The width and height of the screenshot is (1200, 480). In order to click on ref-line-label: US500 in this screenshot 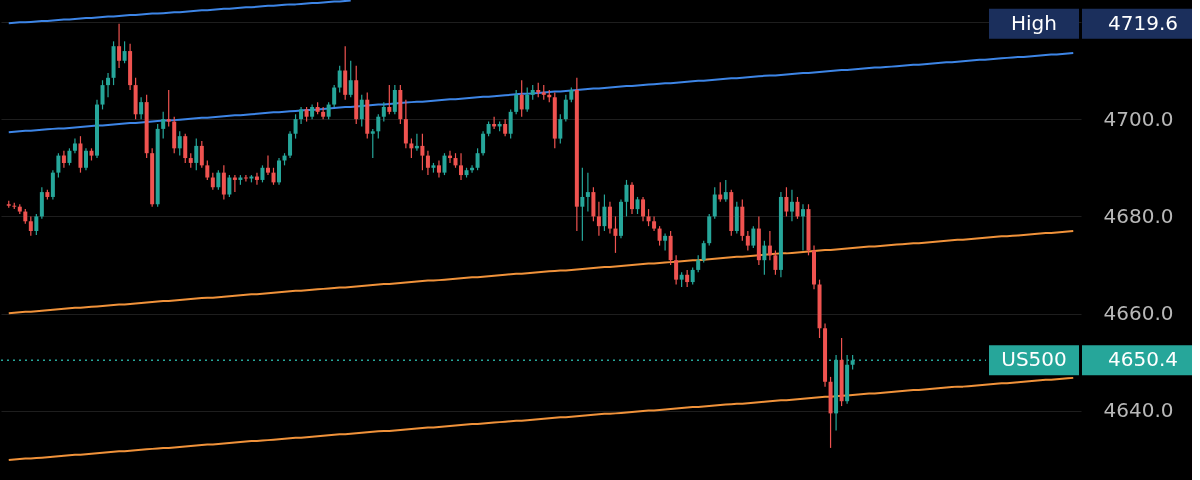, I will do `click(1034, 359)`.